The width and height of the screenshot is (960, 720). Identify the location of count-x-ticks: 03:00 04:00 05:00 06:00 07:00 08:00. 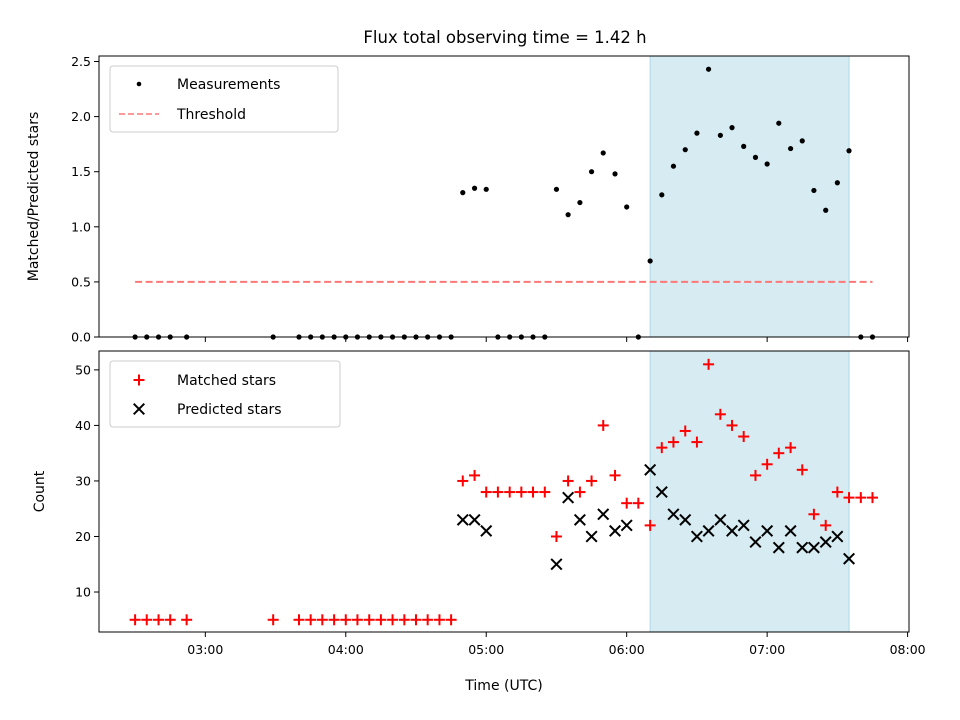
(556, 644).